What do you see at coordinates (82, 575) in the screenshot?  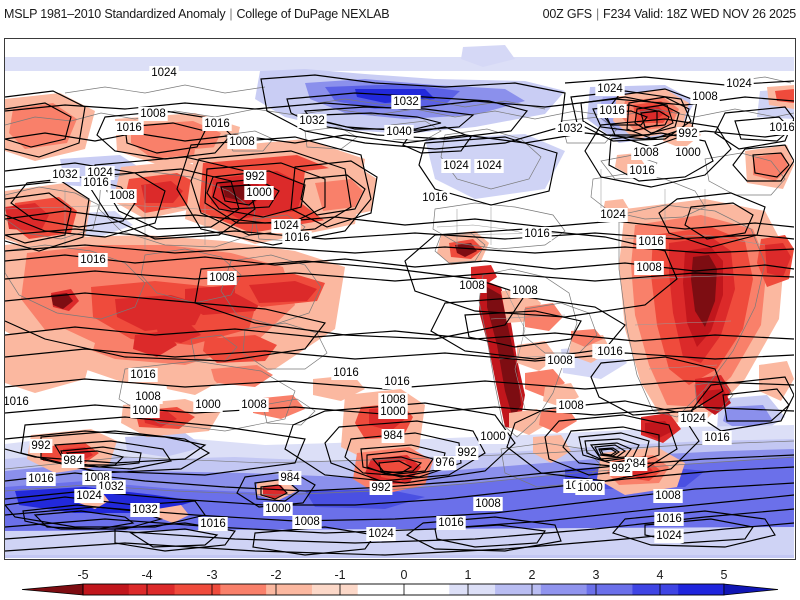 I see `colorbar-tick-label: -5` at bounding box center [82, 575].